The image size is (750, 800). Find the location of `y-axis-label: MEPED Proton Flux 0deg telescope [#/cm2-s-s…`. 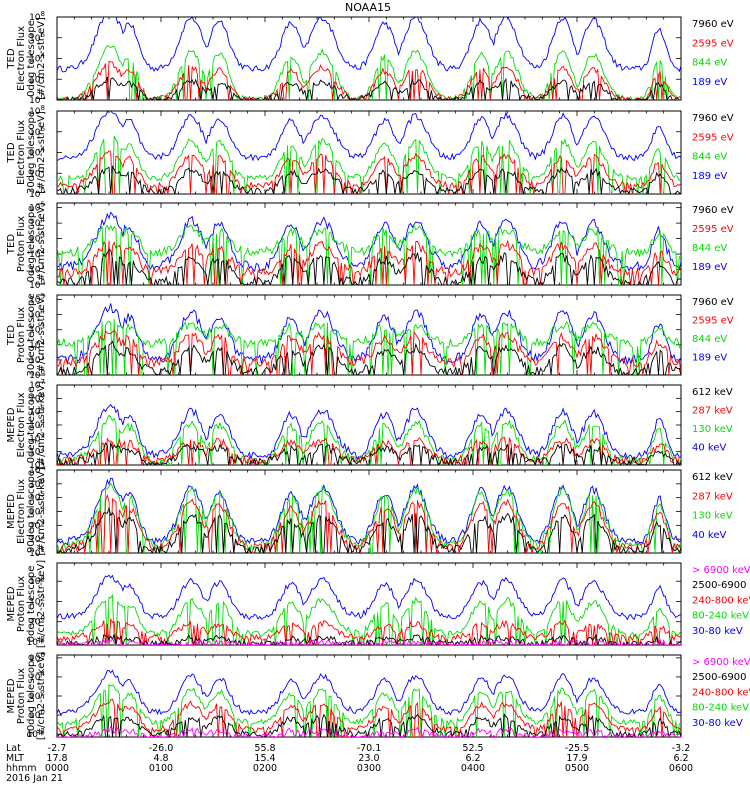

y-axis-label: MEPED Proton Flux 0deg telescope [#/cm2-s-s… is located at coordinates (26, 604).